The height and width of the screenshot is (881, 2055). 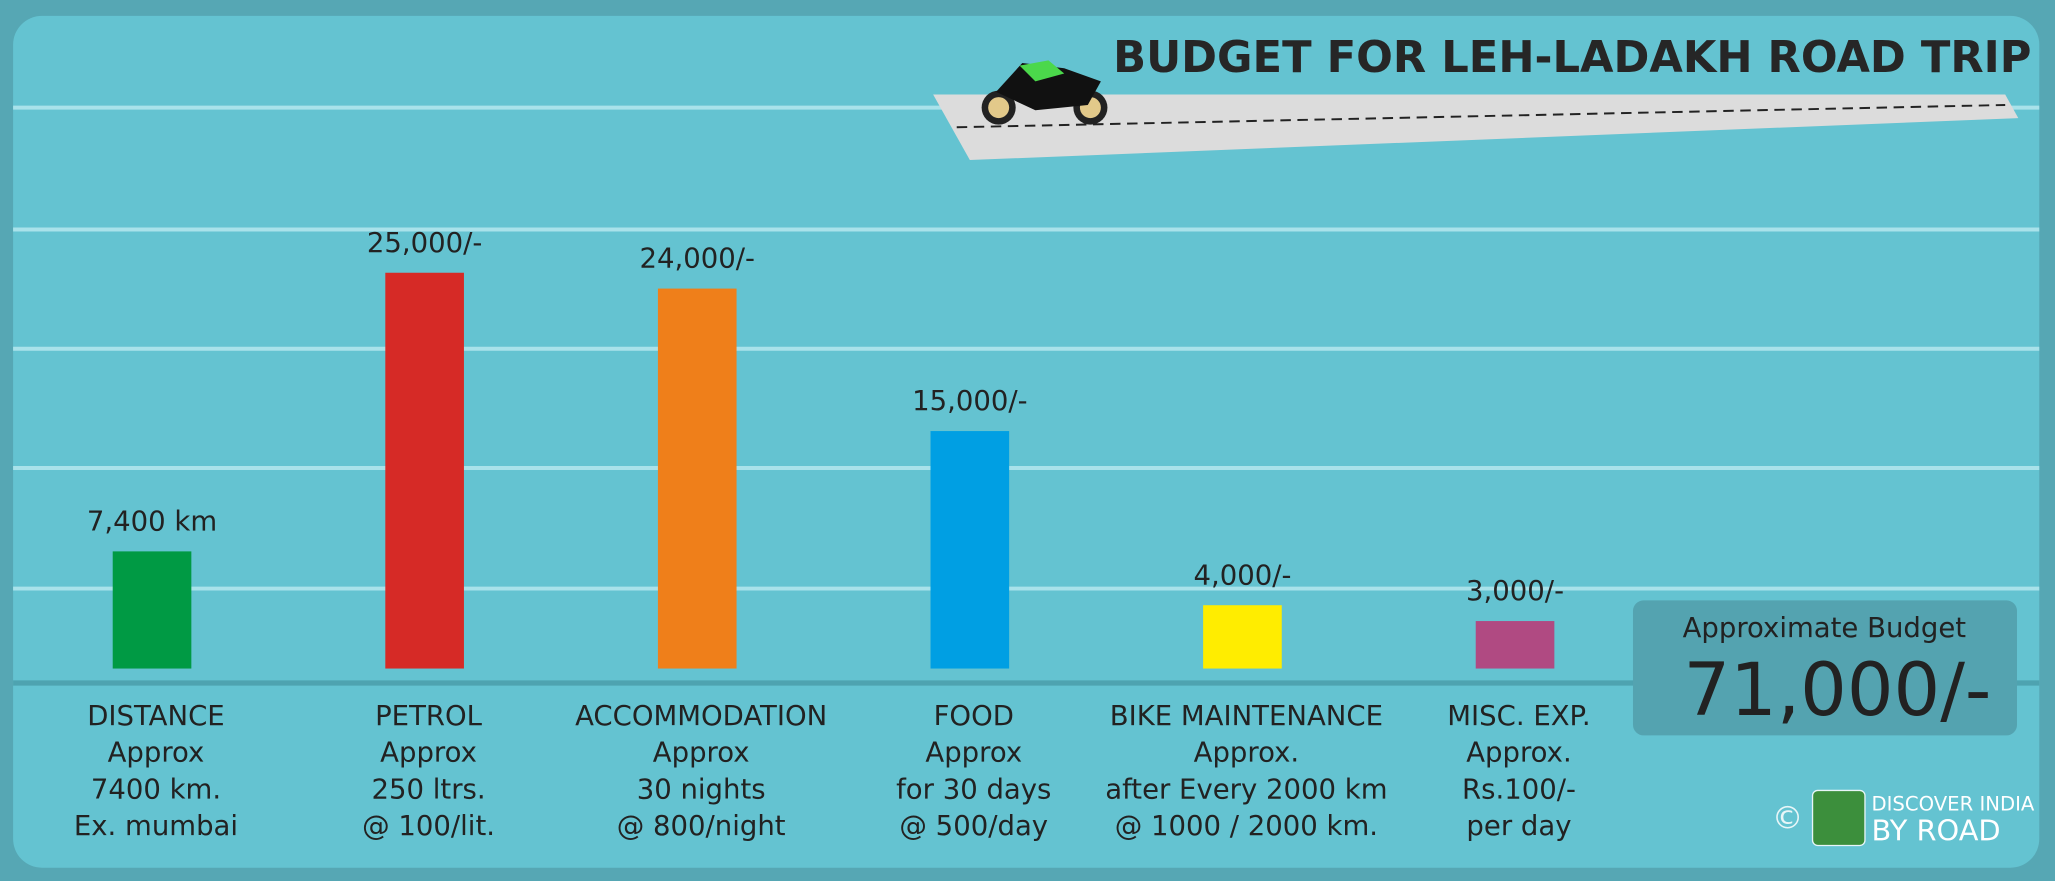 What do you see at coordinates (1953, 803) in the screenshot?
I see `brand-line1: DISCOVER INDIA` at bounding box center [1953, 803].